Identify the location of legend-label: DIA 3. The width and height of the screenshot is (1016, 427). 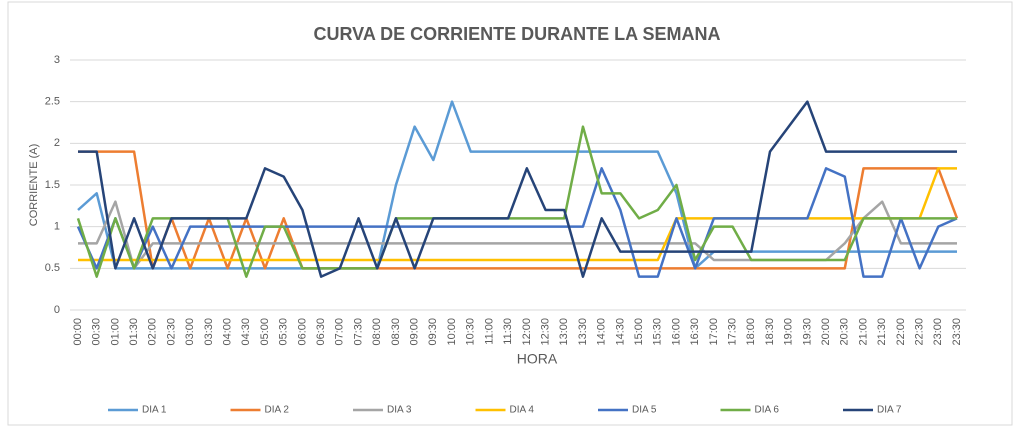
(399, 410).